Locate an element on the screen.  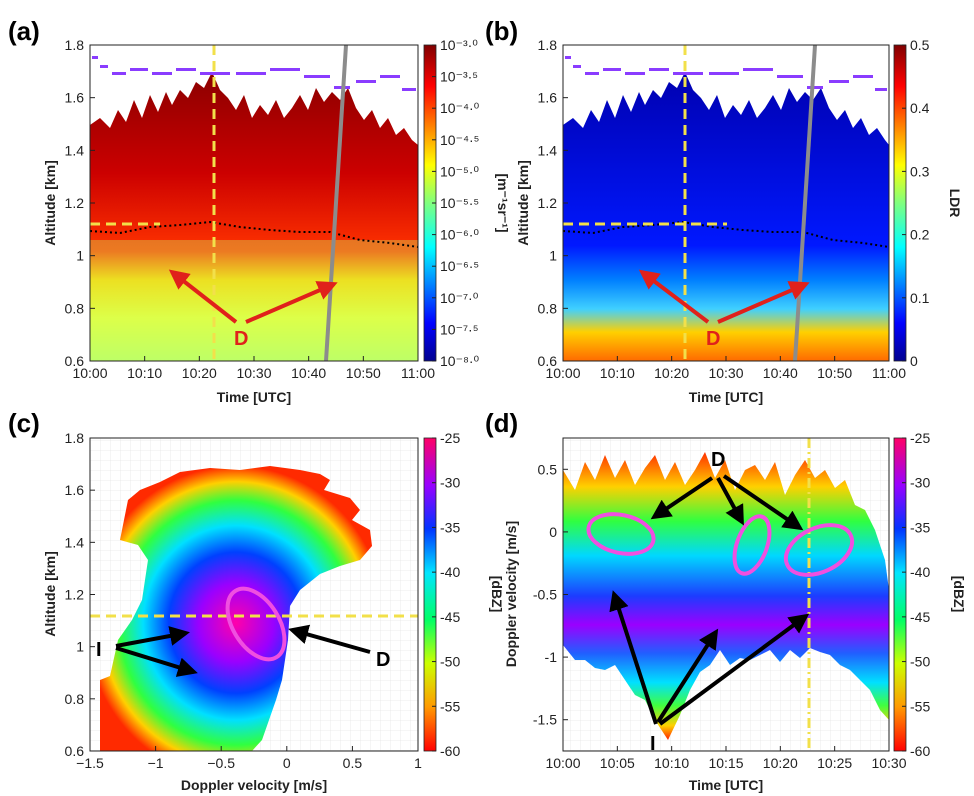
y-tick-label: -1 is located at coordinates (551, 657).